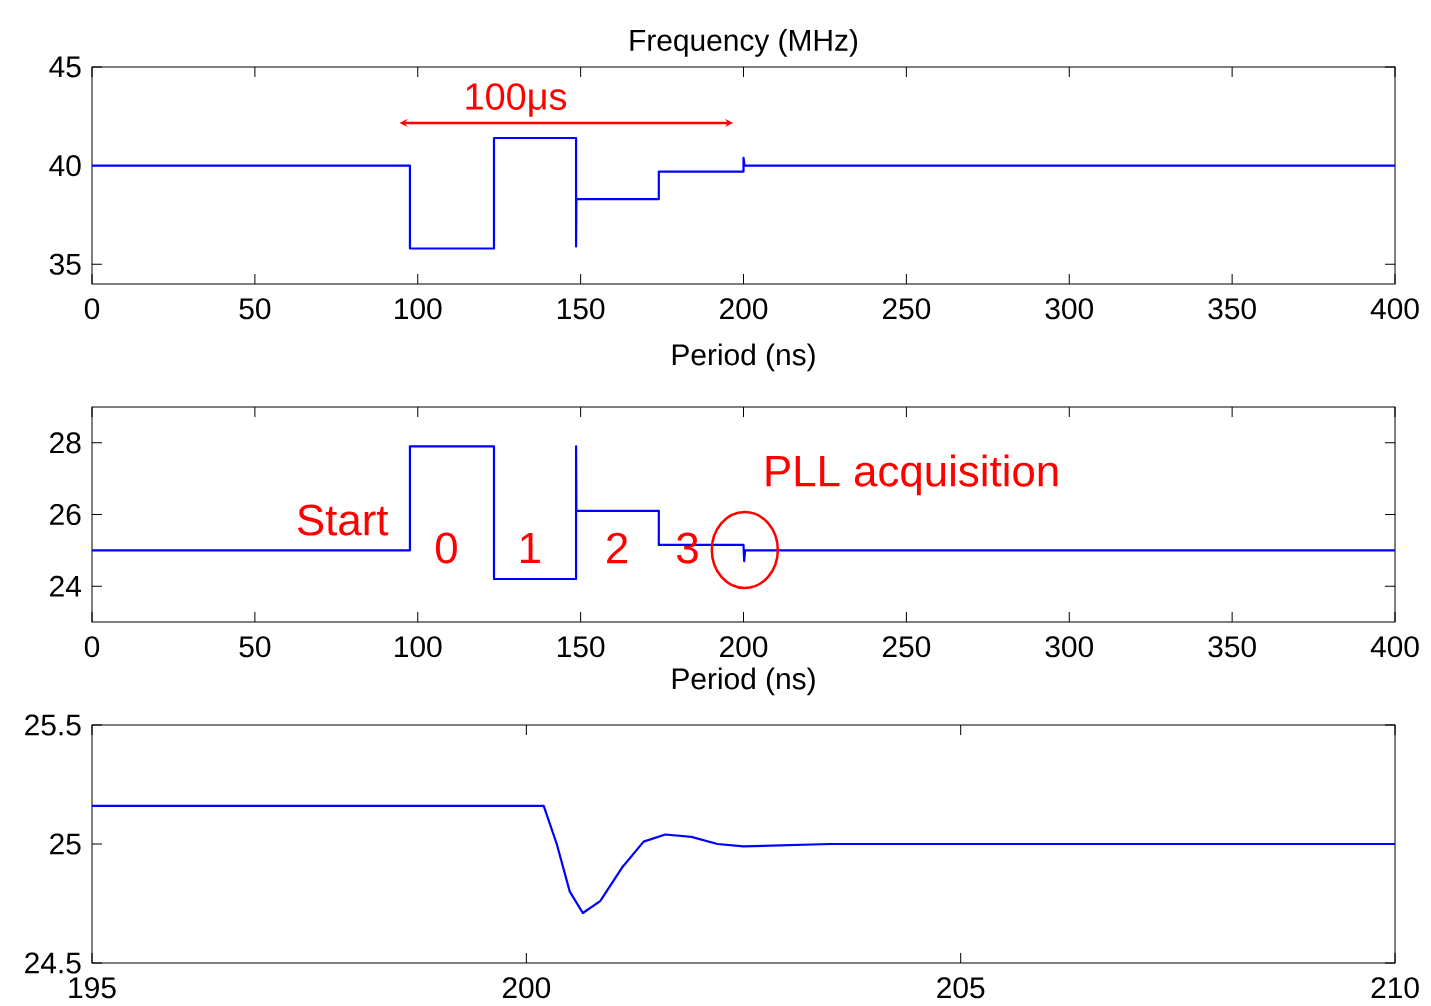 Image resolution: width=1431 pixels, height=1006 pixels. What do you see at coordinates (65, 586) in the screenshot?
I see `y-tick-label: 24` at bounding box center [65, 586].